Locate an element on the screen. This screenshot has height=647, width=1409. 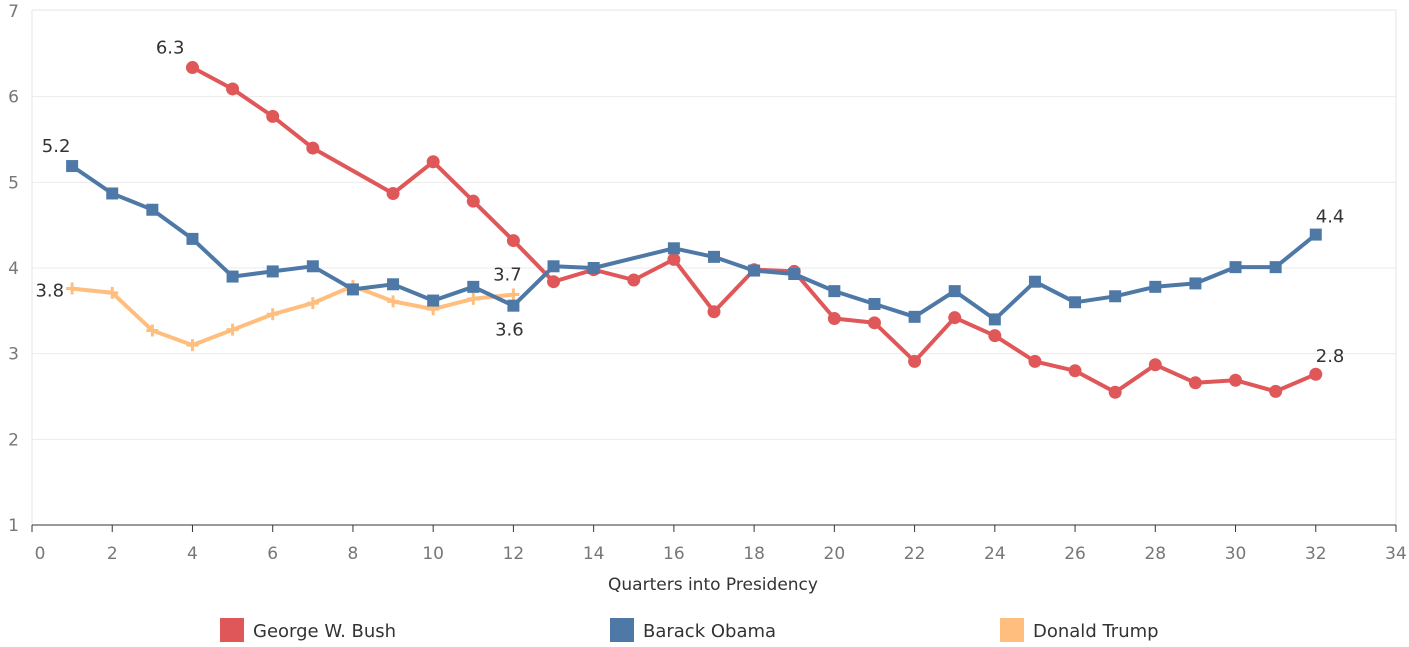
x-tick-label: 4 is located at coordinates (192, 554).